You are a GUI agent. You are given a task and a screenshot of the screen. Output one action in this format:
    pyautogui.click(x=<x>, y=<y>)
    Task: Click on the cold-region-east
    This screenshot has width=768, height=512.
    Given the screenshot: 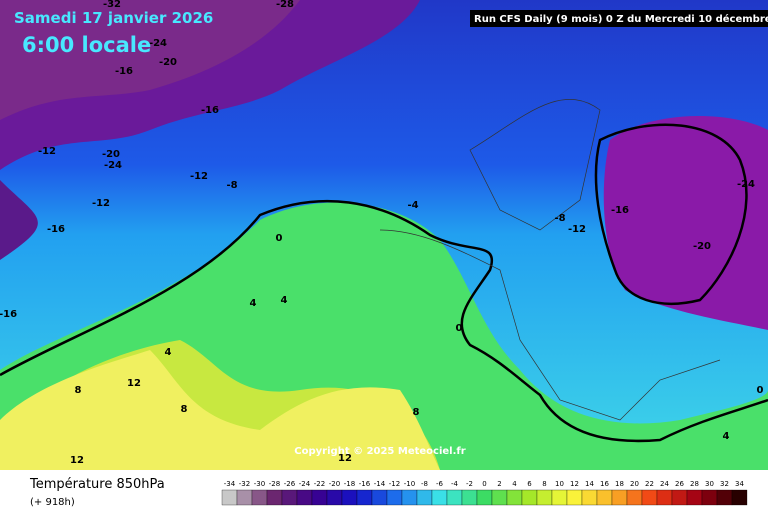 What is the action you would take?
    pyautogui.click(x=685, y=223)
    